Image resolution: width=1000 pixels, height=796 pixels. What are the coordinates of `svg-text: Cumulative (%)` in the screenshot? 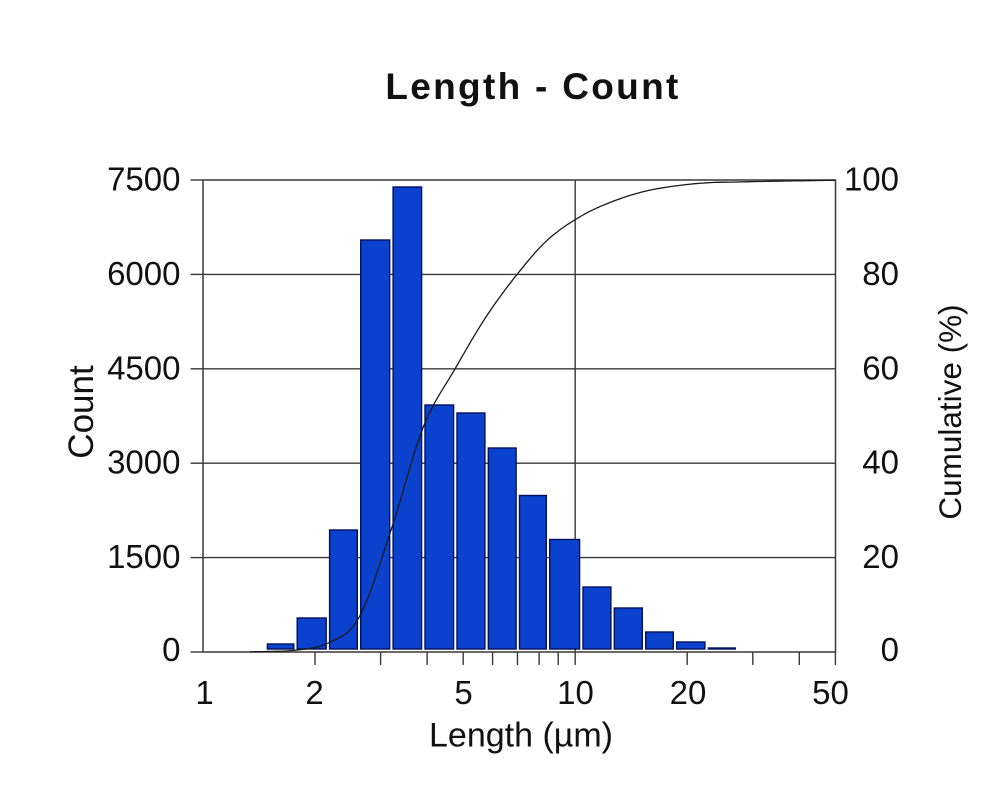 It's located at (950, 411).